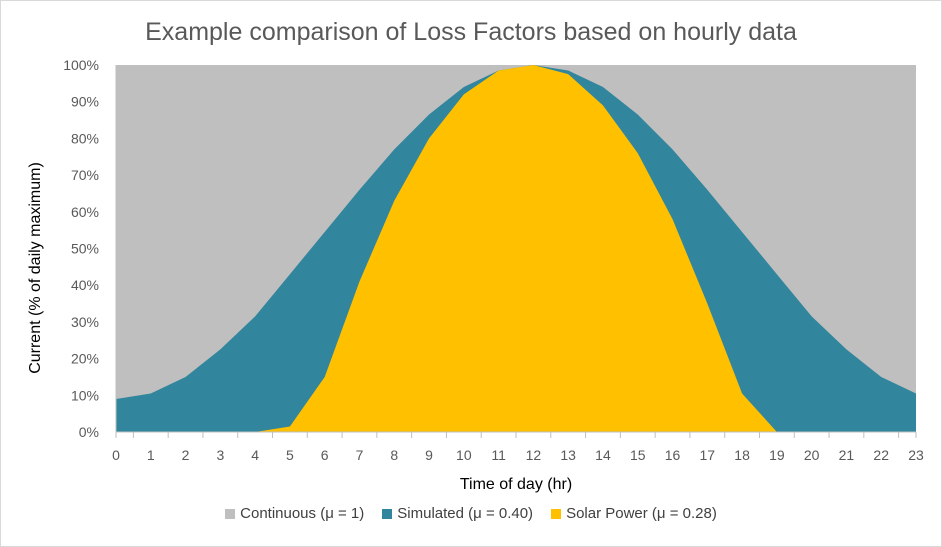 Image resolution: width=942 pixels, height=547 pixels. What do you see at coordinates (641, 513) in the screenshot?
I see `legend-label-solar: Solar Power (μ = 0.28)` at bounding box center [641, 513].